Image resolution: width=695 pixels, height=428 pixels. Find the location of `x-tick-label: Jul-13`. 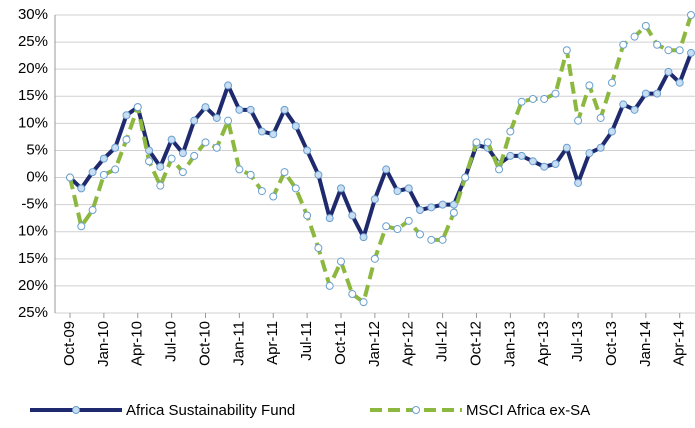

x-tick-label: Jul-13 is located at coordinates (577, 341).